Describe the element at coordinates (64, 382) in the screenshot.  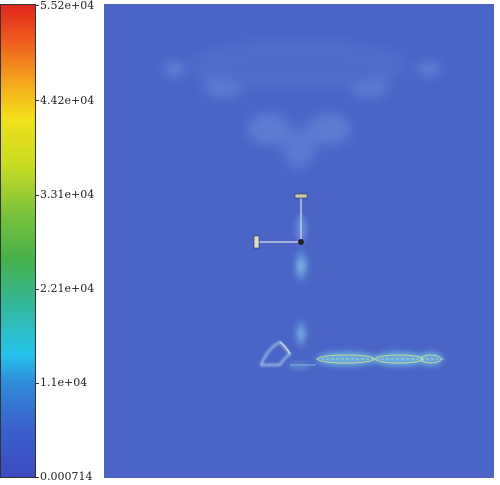
I see `tick-label: 1.1e+04` at that location.